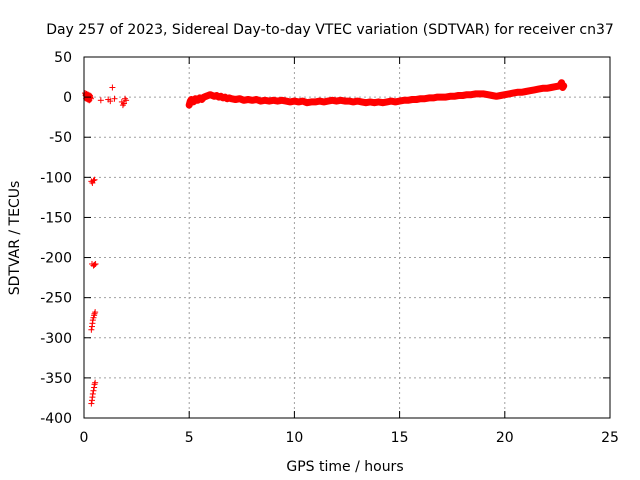 This screenshot has height=480, width=640. Describe the element at coordinates (505, 438) in the screenshot. I see `x-tick-label: 20` at that location.